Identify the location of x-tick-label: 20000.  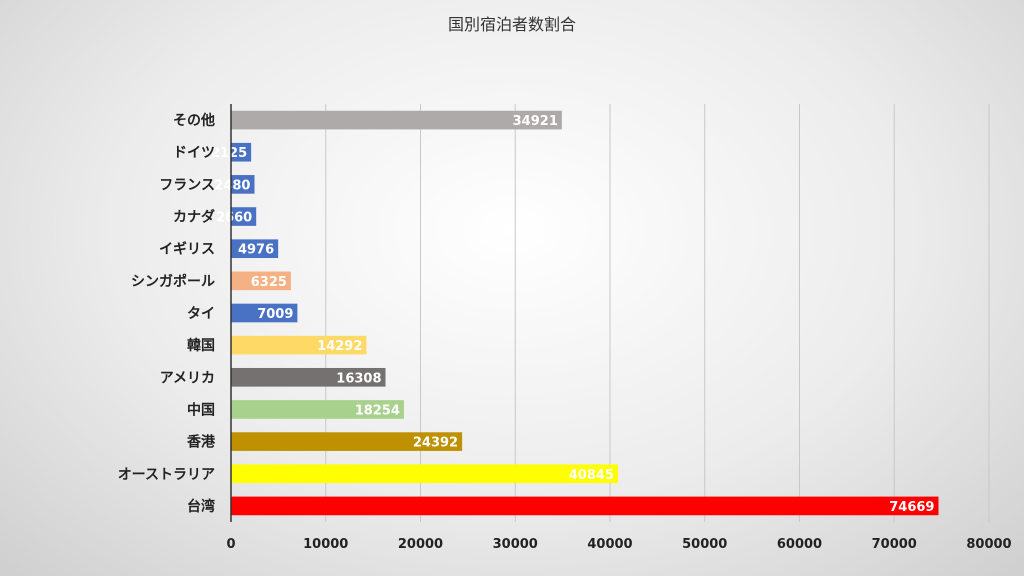
(420, 544).